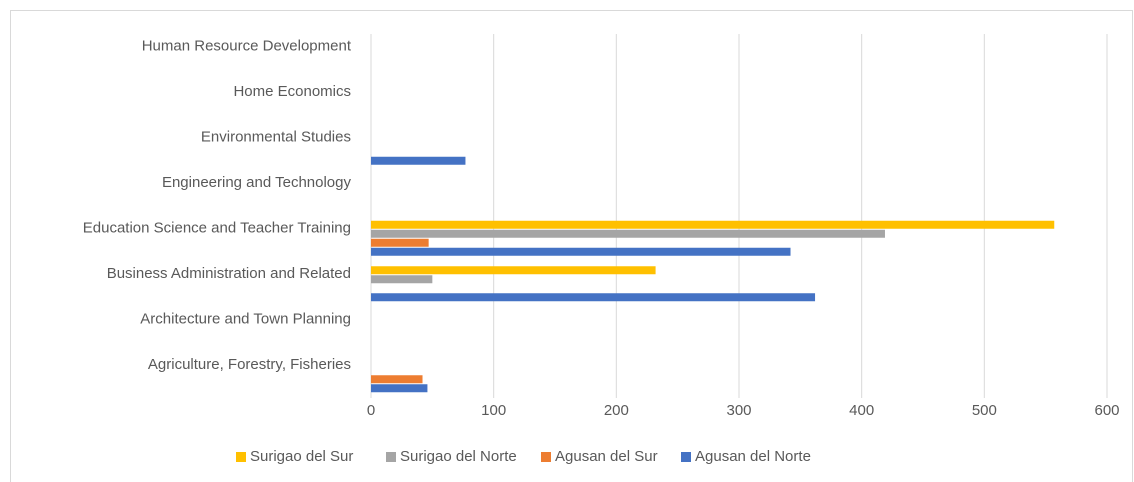  Describe the element at coordinates (1106, 410) in the screenshot. I see `x-tick-label: 600` at that location.